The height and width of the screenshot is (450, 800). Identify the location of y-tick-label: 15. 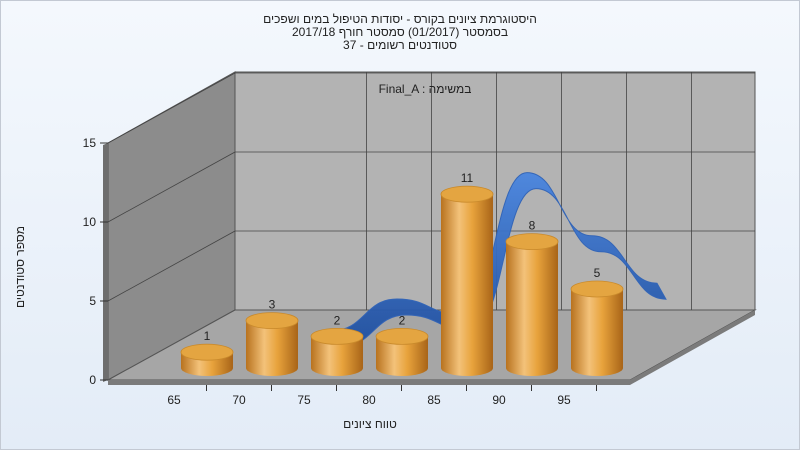
(90, 143).